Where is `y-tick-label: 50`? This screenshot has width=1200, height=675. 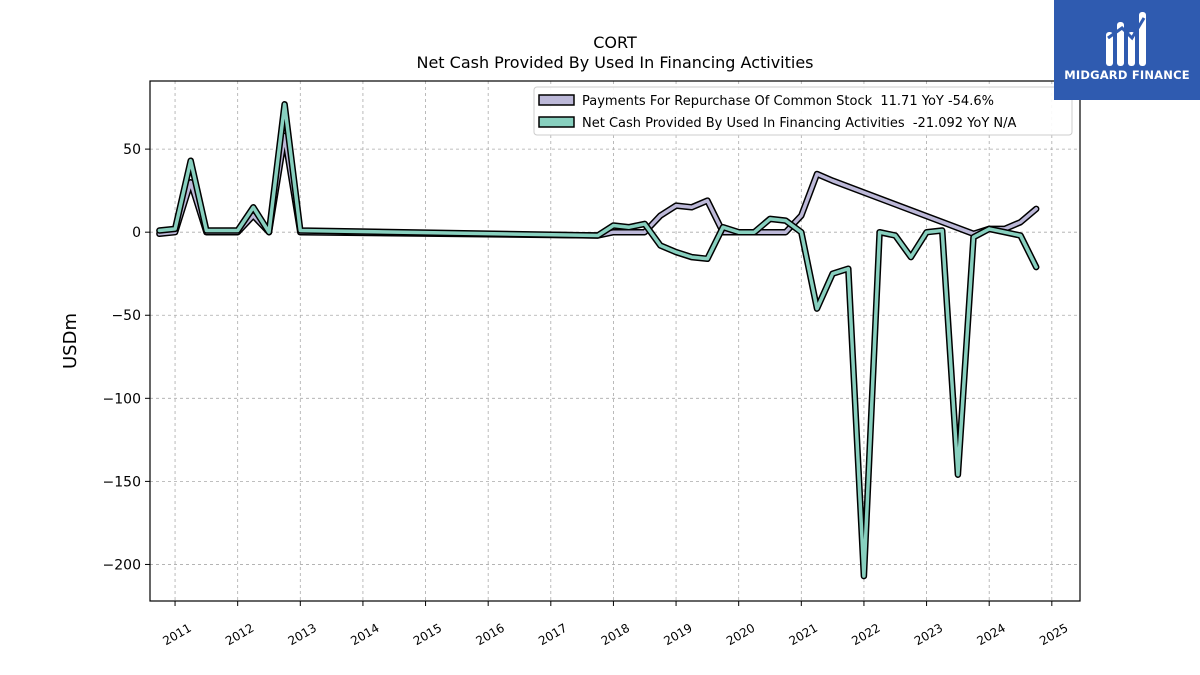 y-tick-label: 50 is located at coordinates (132, 150).